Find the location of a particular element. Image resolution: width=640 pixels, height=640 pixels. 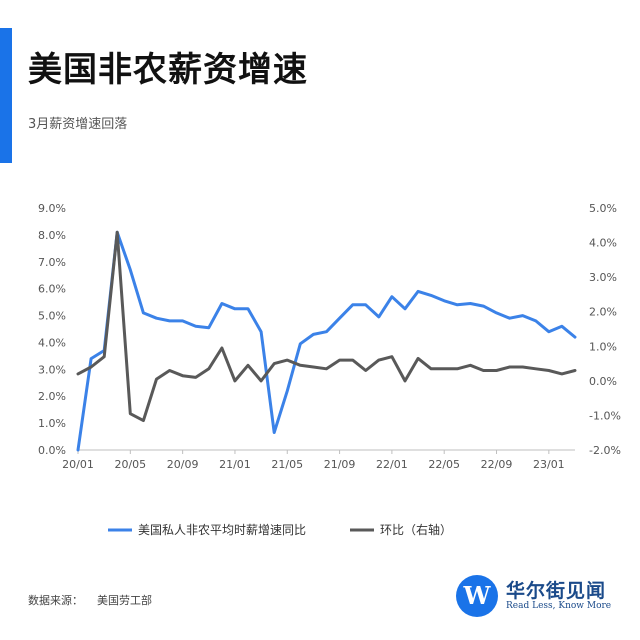

x-tick-label: 22/05 is located at coordinates (444, 464).